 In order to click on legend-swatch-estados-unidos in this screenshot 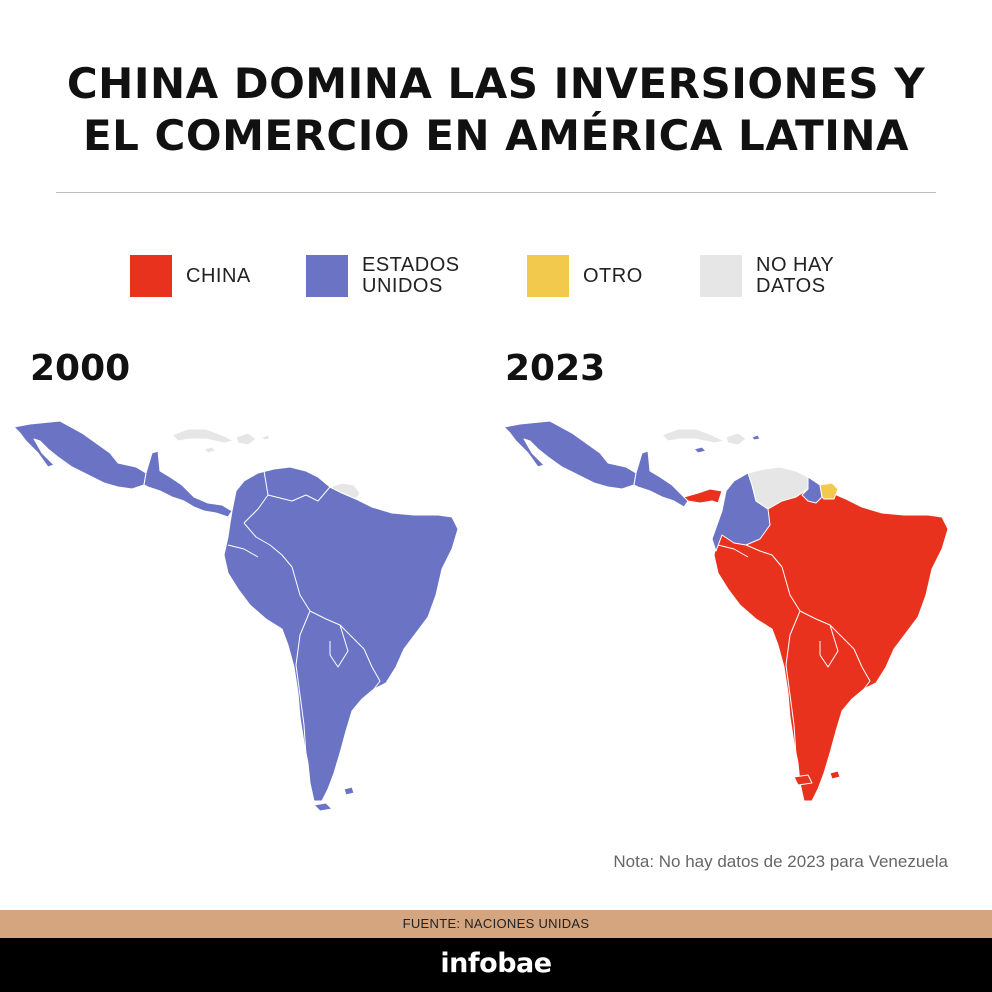, I will do `click(327, 276)`.